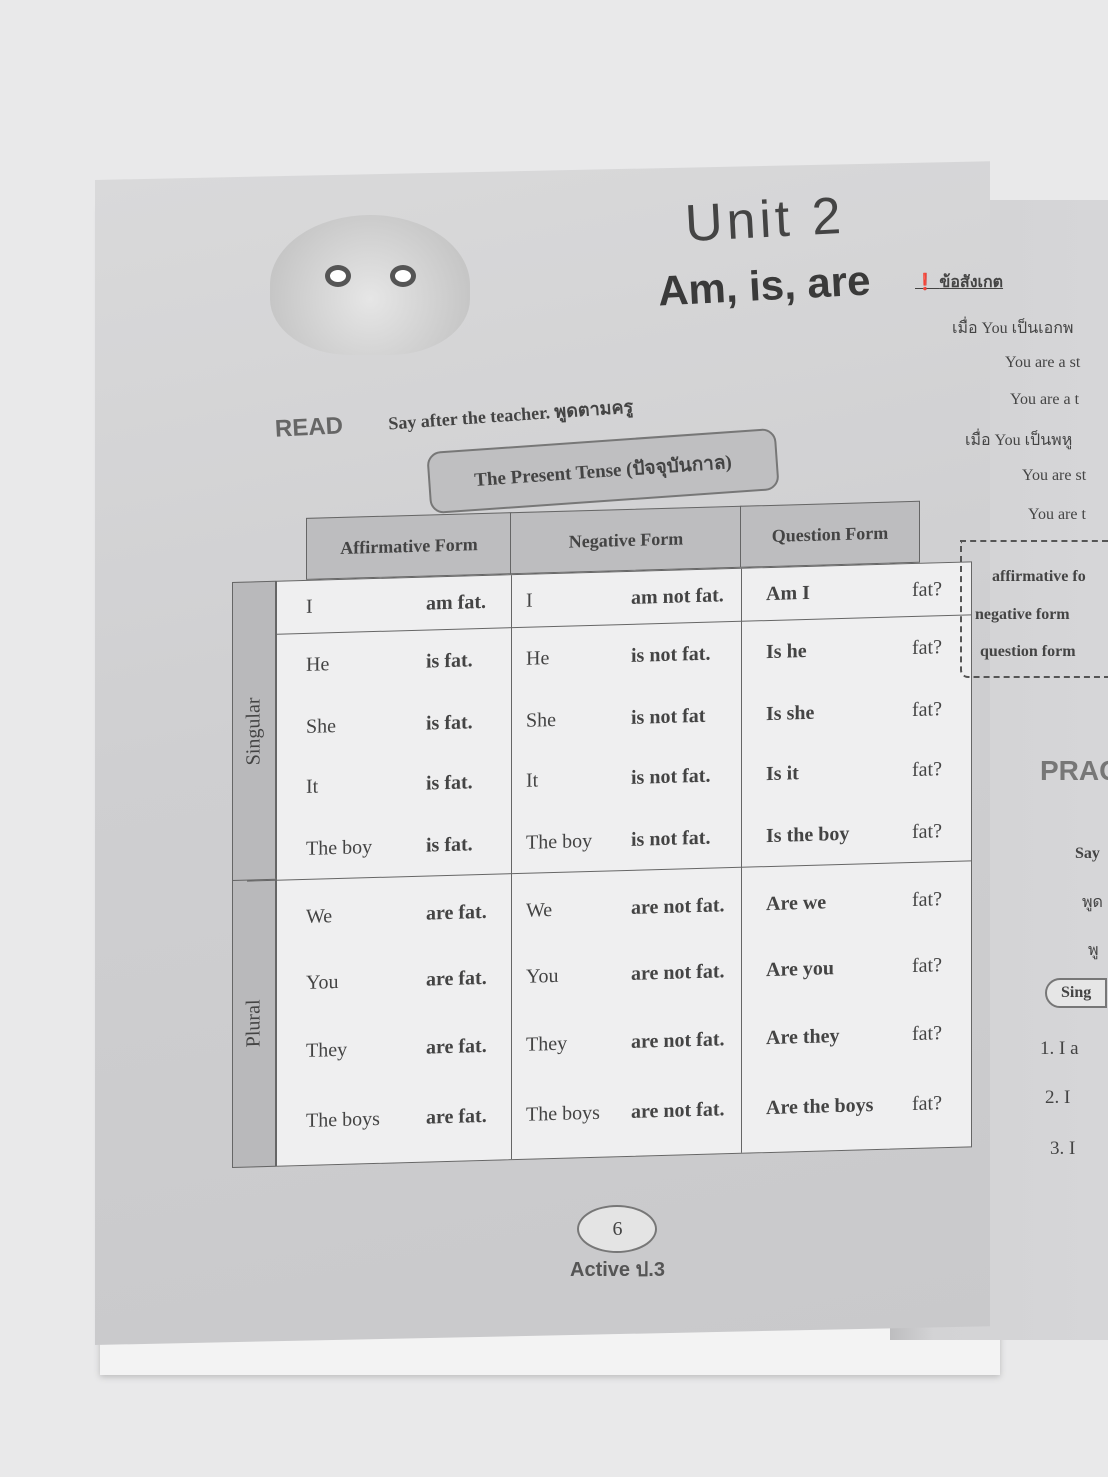 The height and width of the screenshot is (1477, 1108). I want to click on practice-line: พูด, so click(1092, 902).